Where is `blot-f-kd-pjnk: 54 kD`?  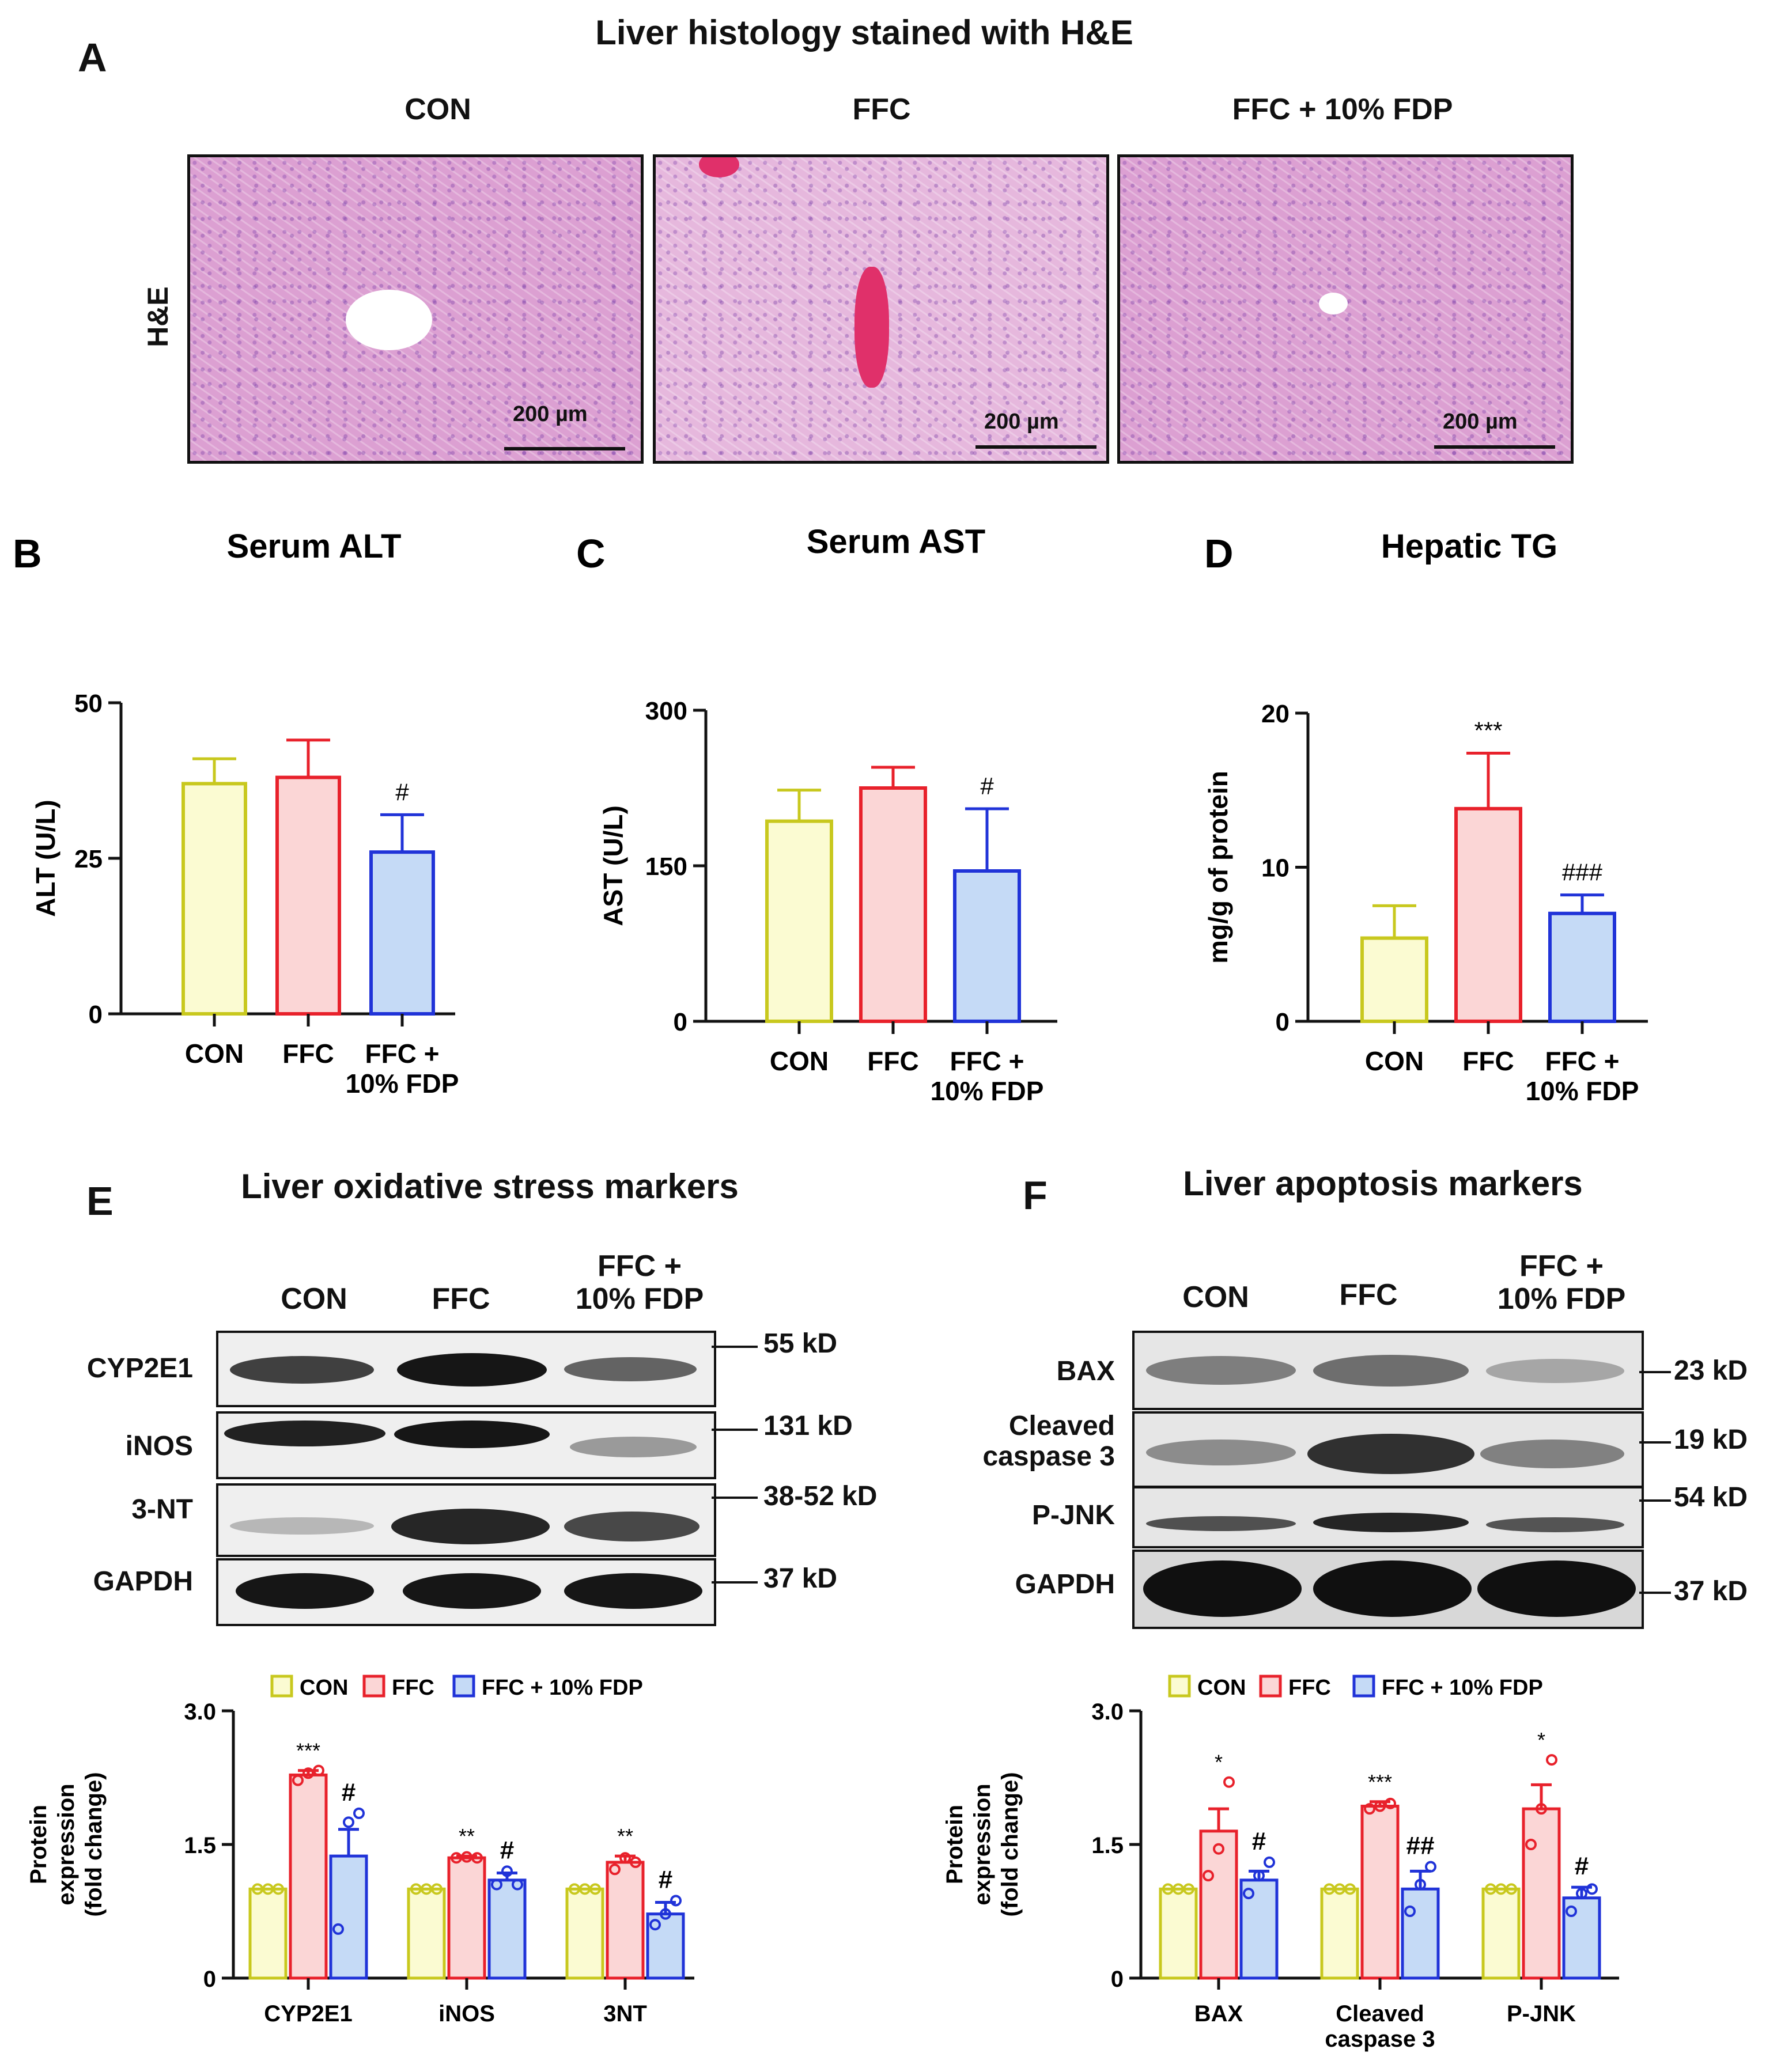
blot-f-kd-pjnk: 54 kD is located at coordinates (1711, 1497).